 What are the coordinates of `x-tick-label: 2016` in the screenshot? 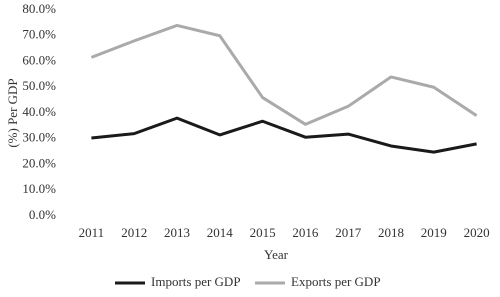 It's located at (305, 232).